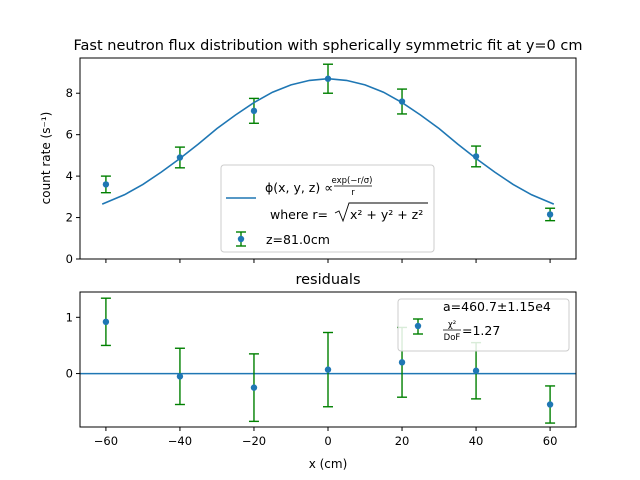  Describe the element at coordinates (69, 176) in the screenshot. I see `top-y-tick-label: 4` at that location.